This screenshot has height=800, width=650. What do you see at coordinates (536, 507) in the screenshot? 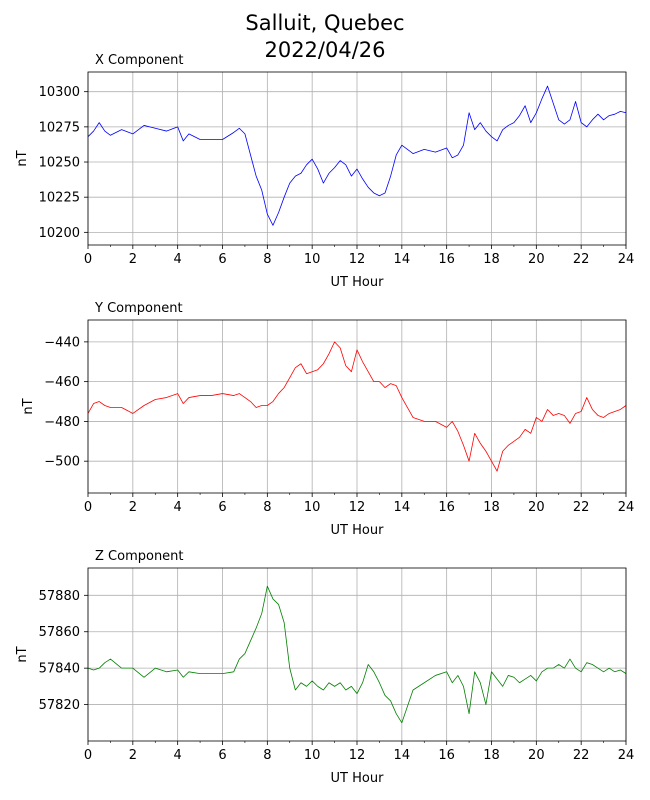
I see `y-component-x-tick-label: 20` at bounding box center [536, 507].